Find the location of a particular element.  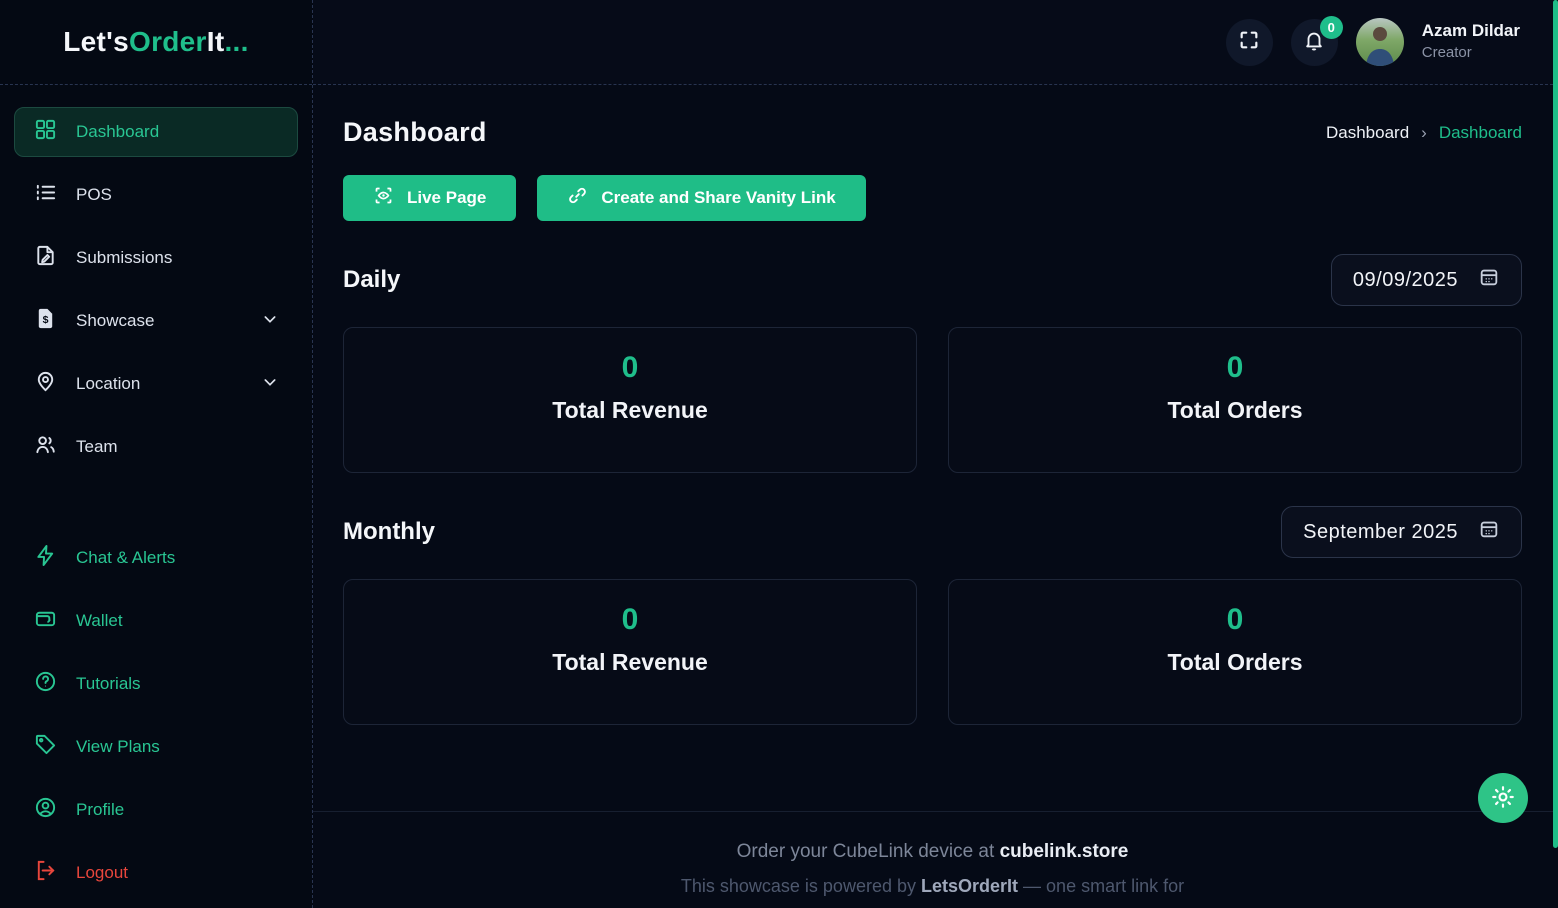

daily-cards: 0 Total Revenue 0 Total Orders is located at coordinates (932, 400).